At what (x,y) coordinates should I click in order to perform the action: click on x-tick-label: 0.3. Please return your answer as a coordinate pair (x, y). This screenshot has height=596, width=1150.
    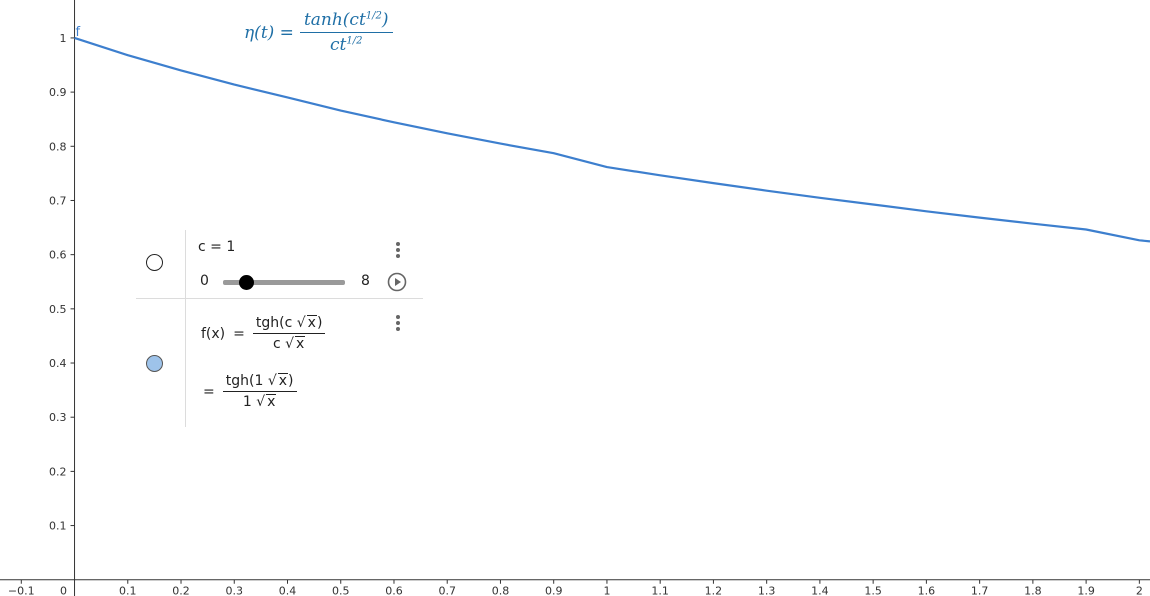
    Looking at the image, I should click on (235, 590).